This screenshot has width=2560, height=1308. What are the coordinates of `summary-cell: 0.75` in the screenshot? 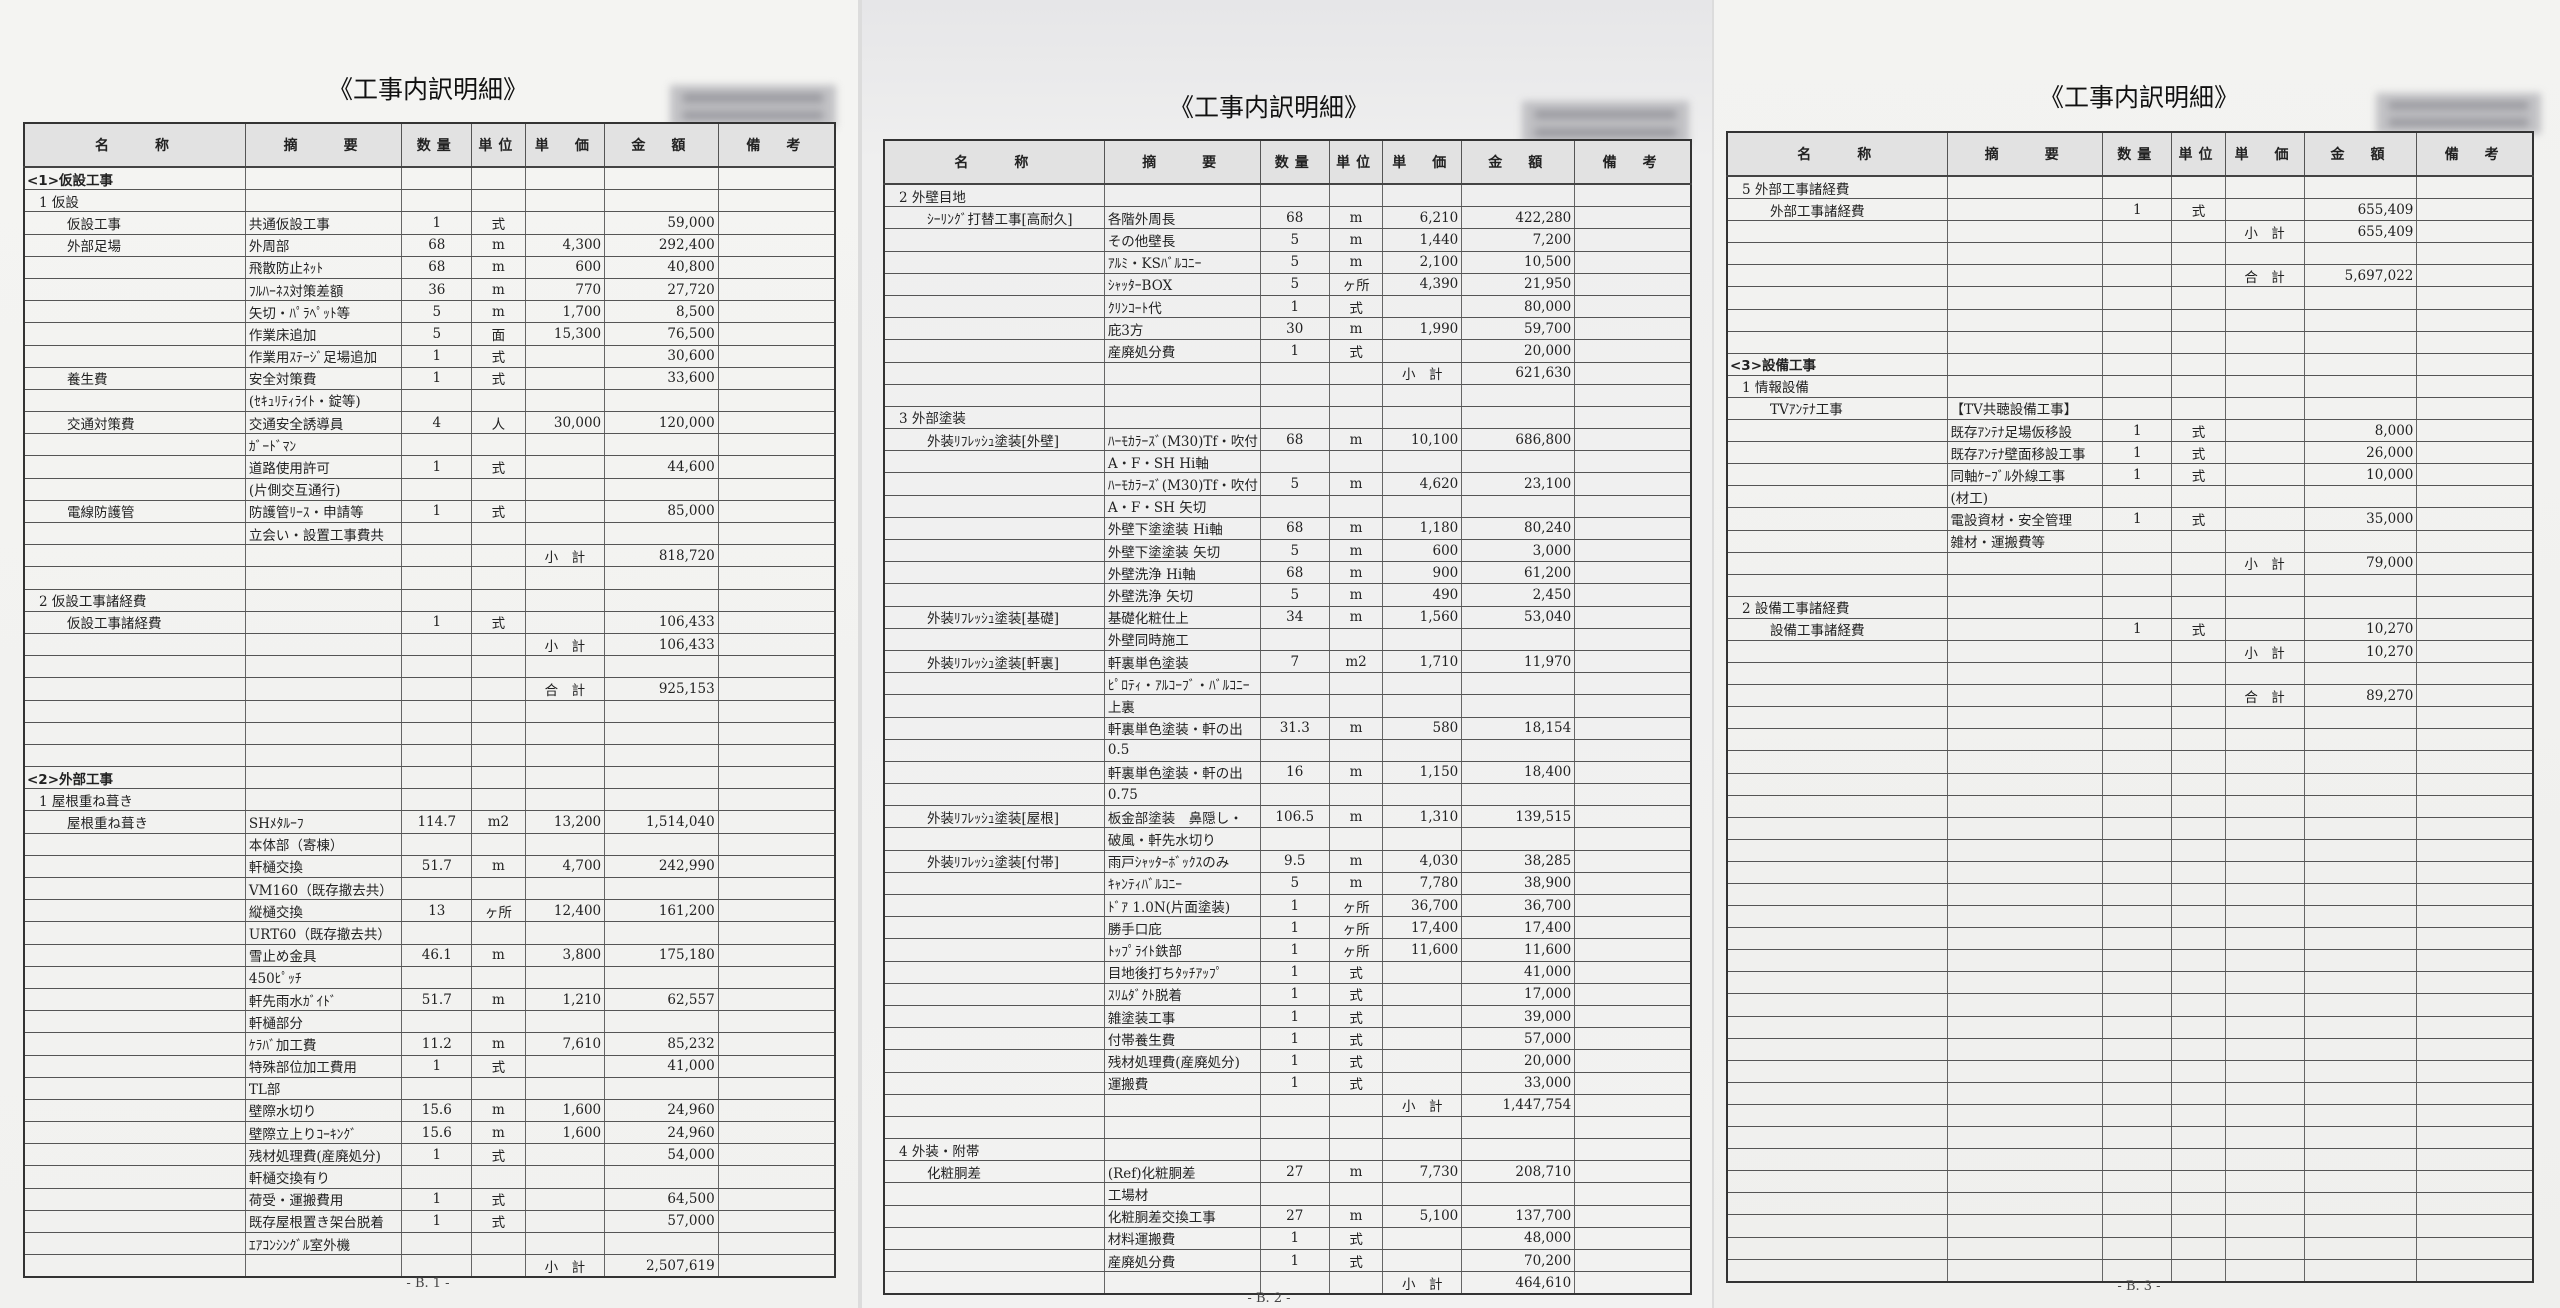 It's located at (1182, 795).